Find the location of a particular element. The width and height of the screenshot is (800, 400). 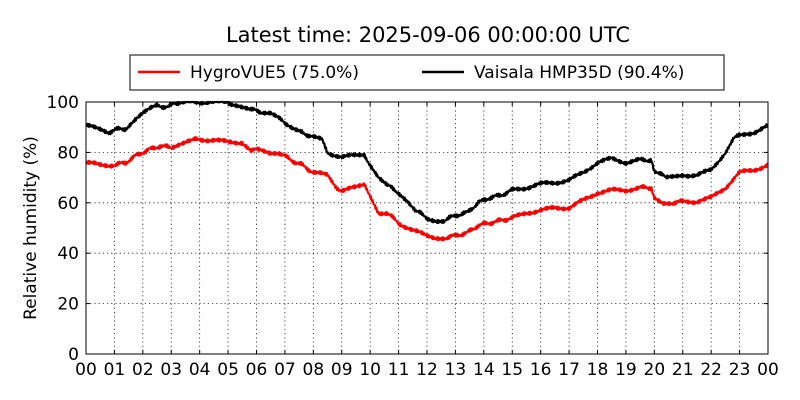

x-tick-label: 22 is located at coordinates (711, 370).